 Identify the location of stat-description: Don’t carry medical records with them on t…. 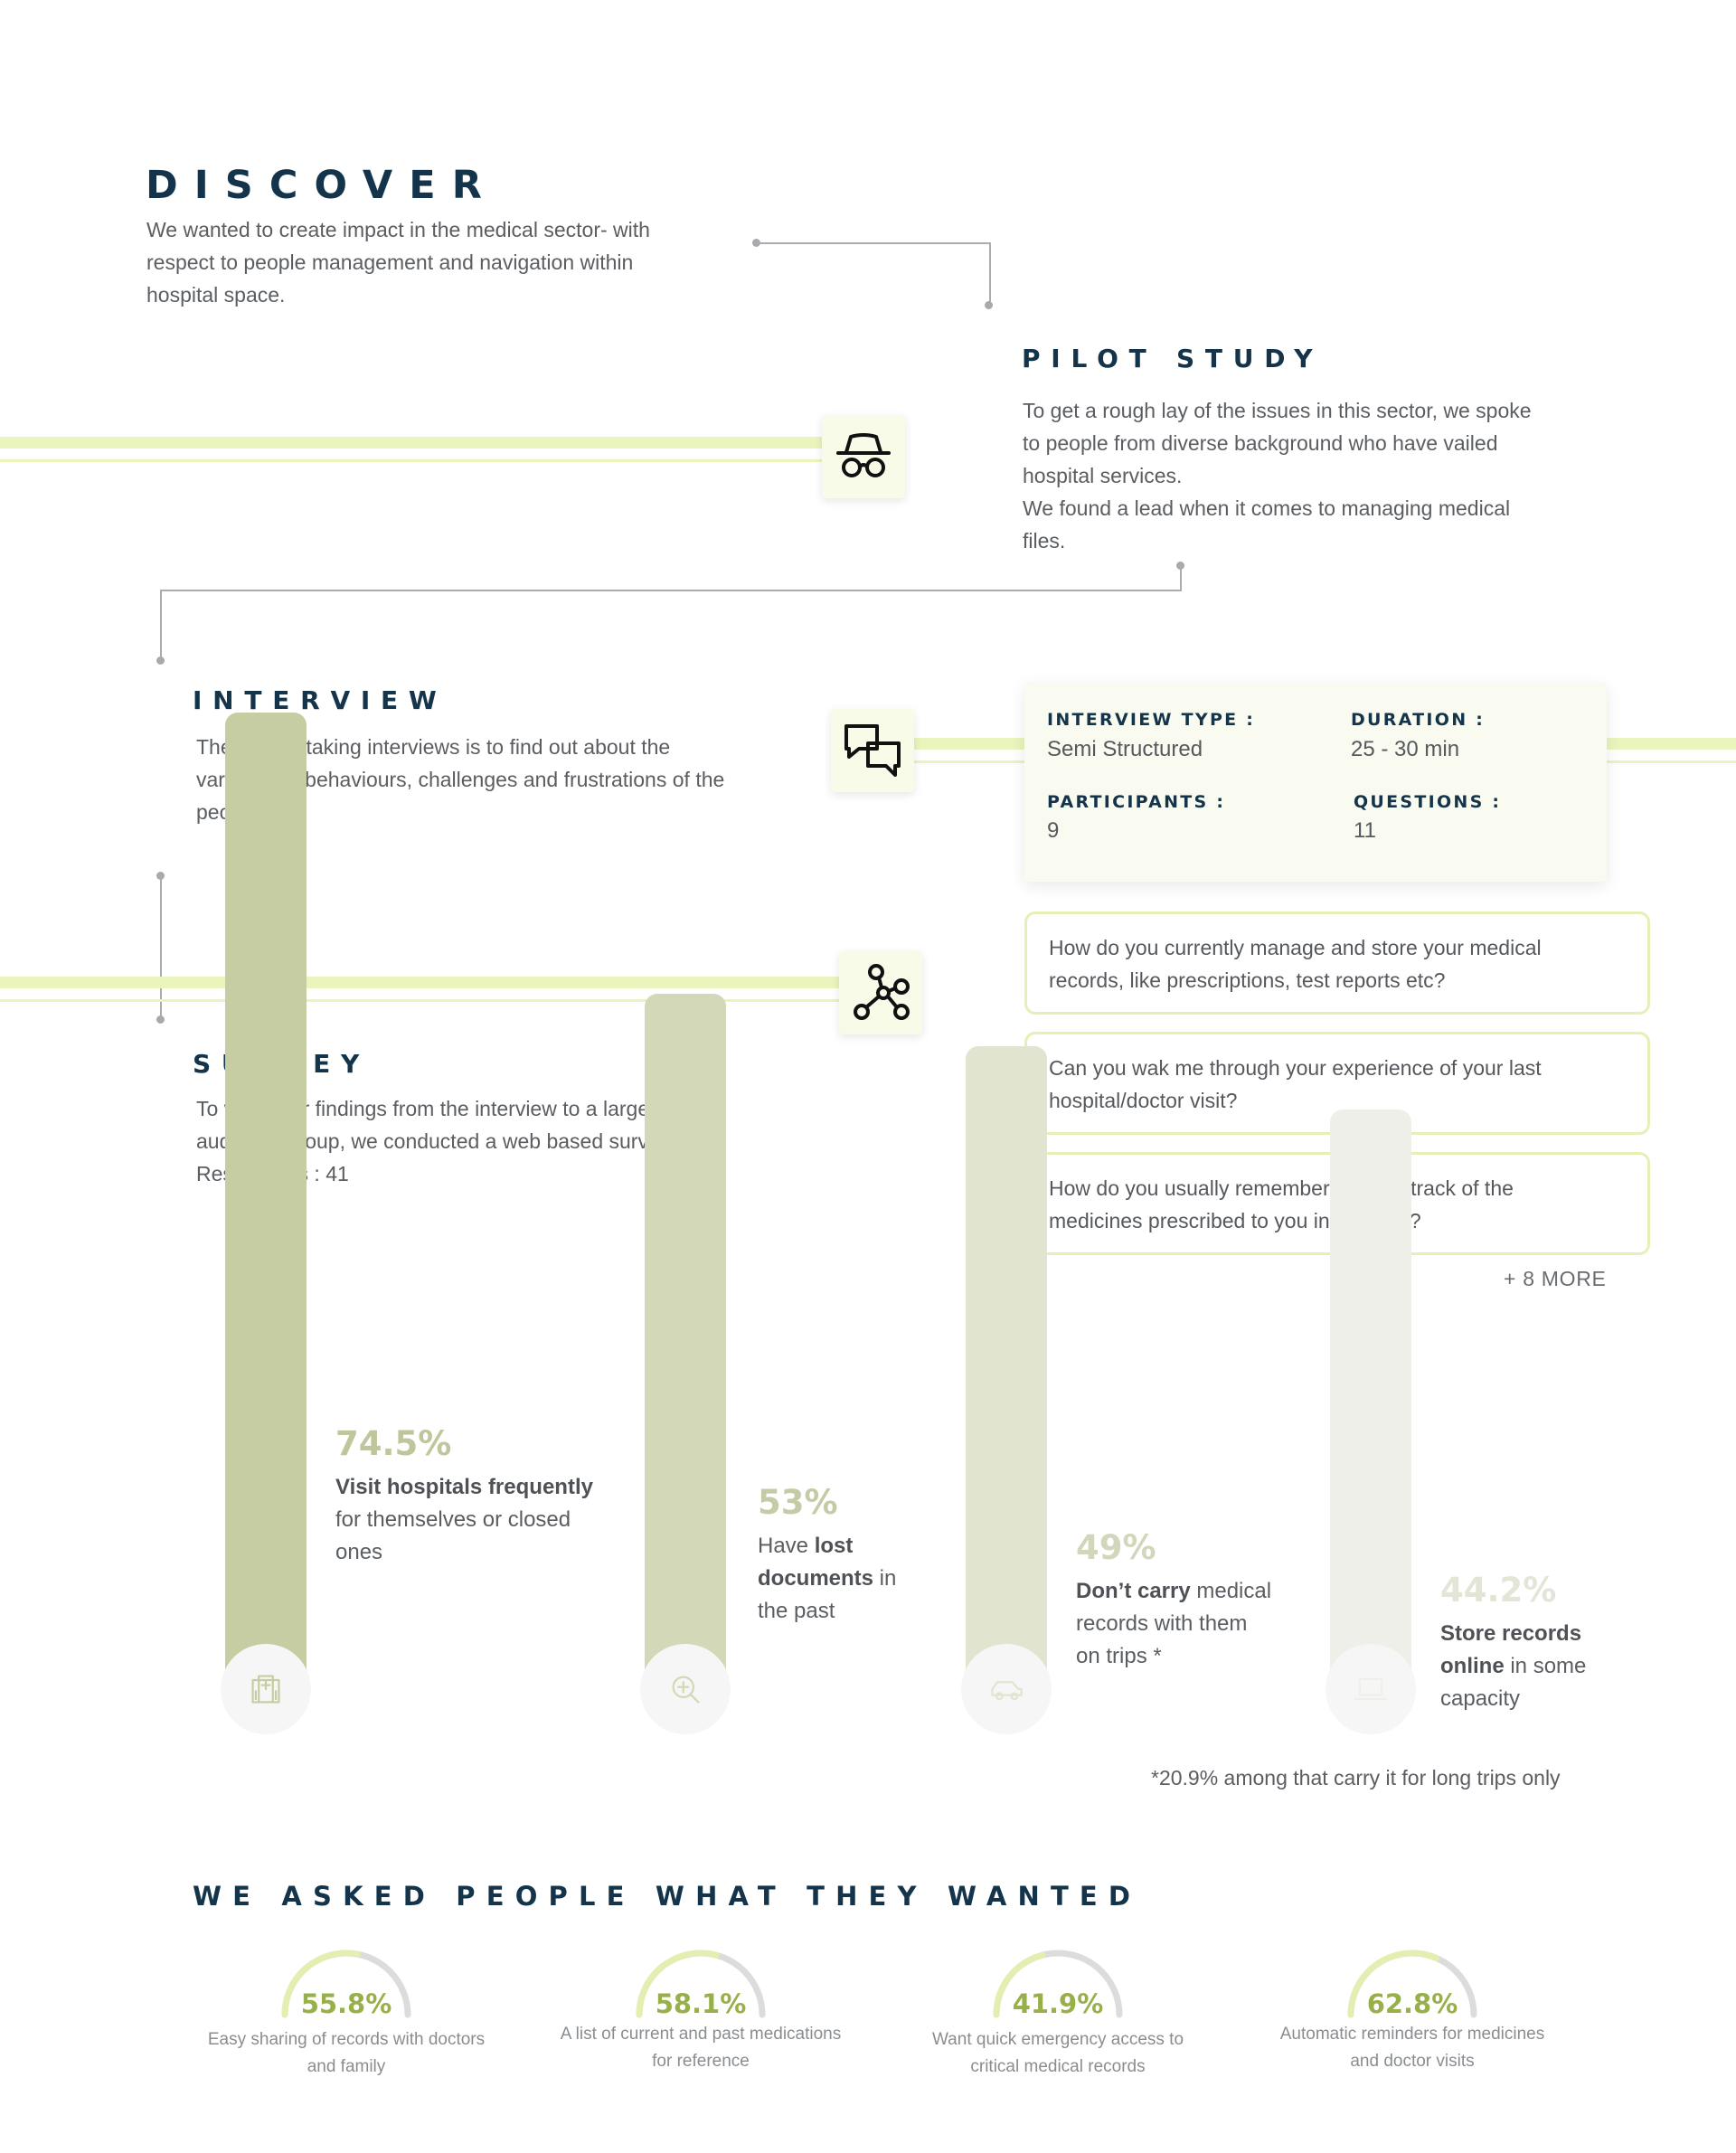
(1174, 1623).